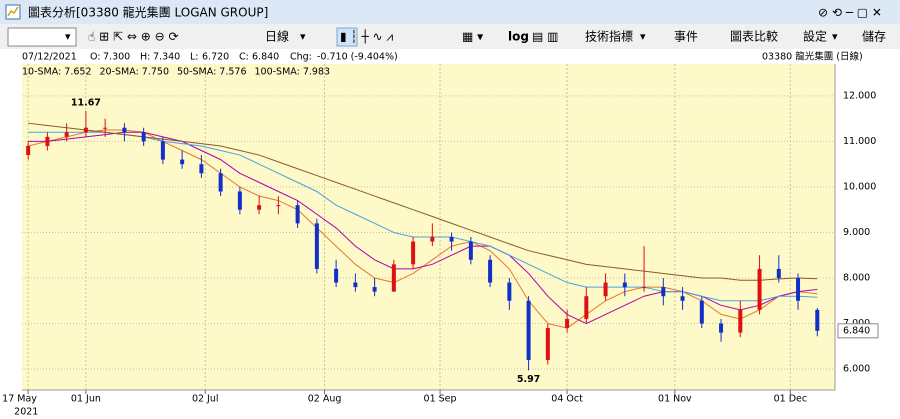  What do you see at coordinates (244, 57) in the screenshot?
I see `info-close-label: C:` at bounding box center [244, 57].